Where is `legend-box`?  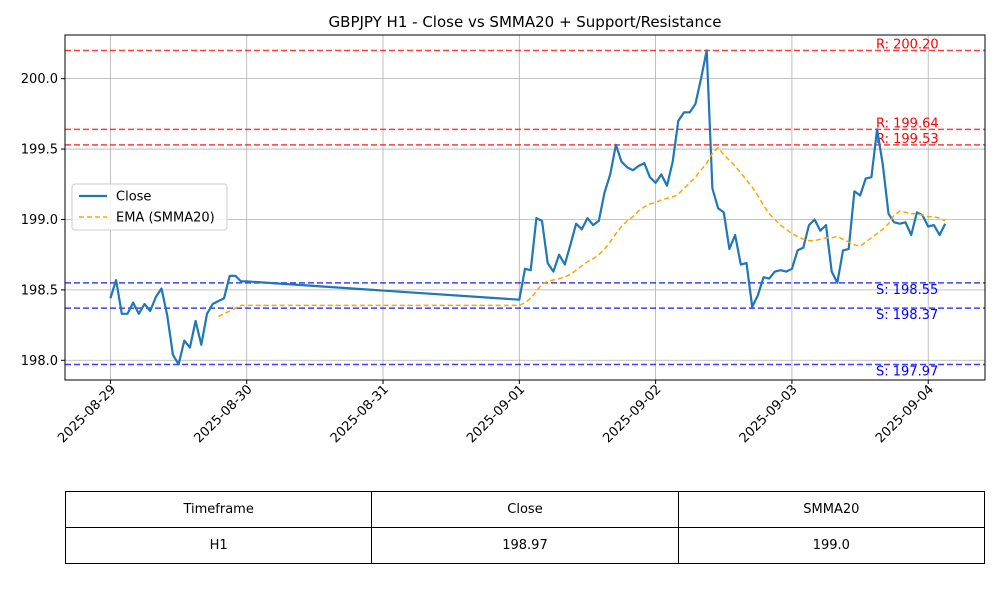
legend-box is located at coordinates (149, 207).